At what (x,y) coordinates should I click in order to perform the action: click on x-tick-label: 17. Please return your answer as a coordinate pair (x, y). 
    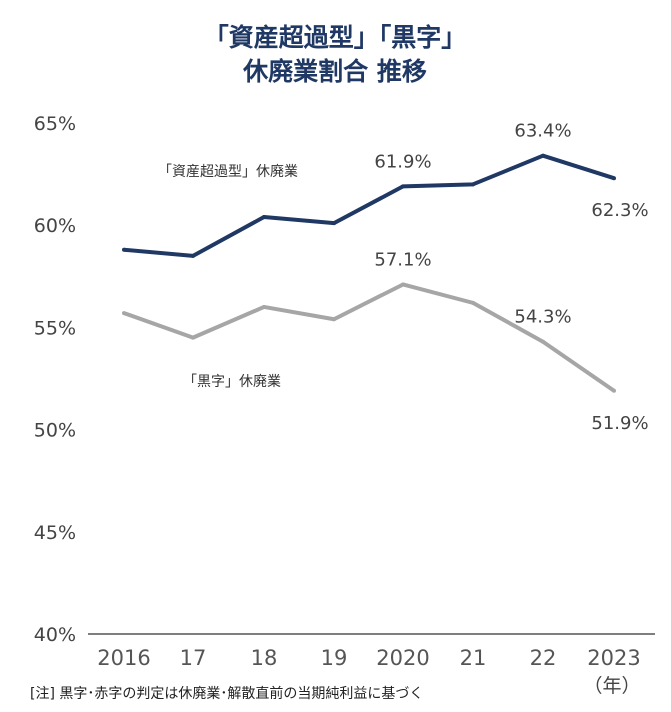
    Looking at the image, I should click on (193, 658).